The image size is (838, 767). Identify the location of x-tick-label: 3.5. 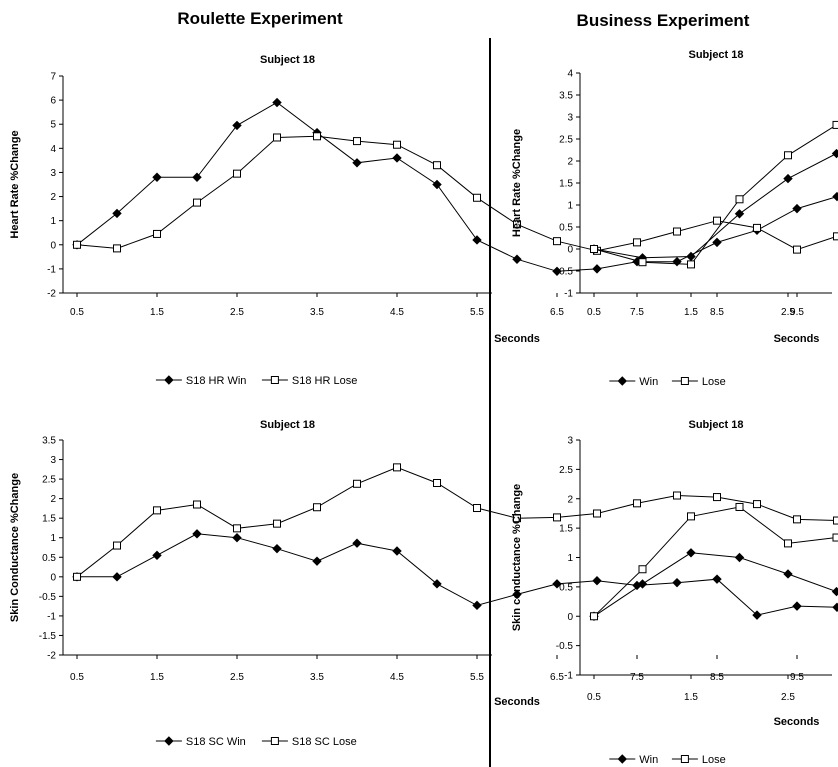
(317, 677).